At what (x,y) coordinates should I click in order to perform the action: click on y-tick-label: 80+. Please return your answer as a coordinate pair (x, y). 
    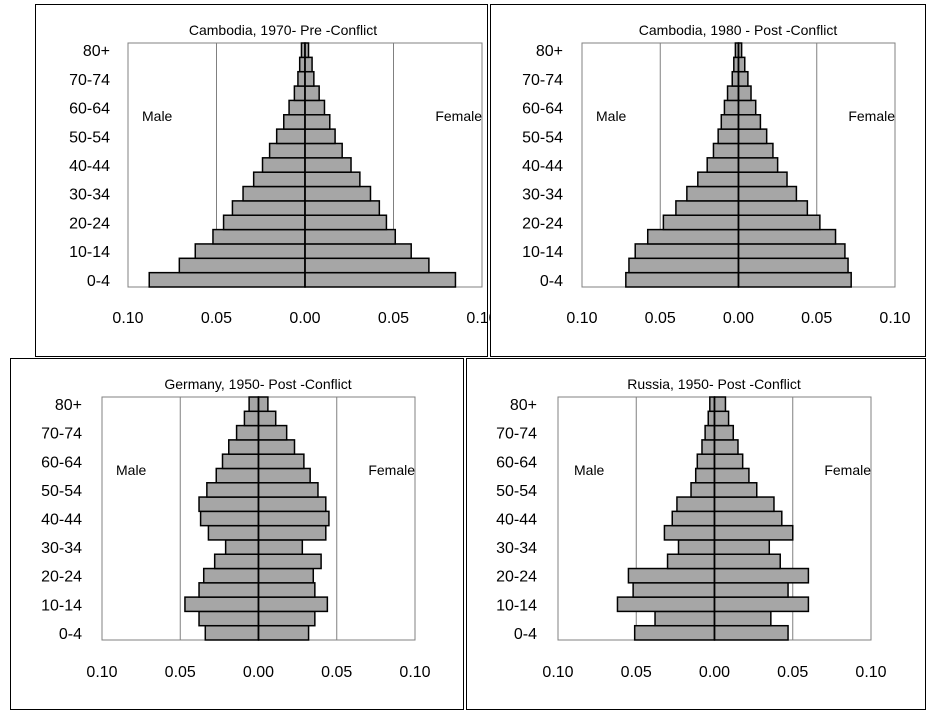
    Looking at the image, I should click on (523, 405).